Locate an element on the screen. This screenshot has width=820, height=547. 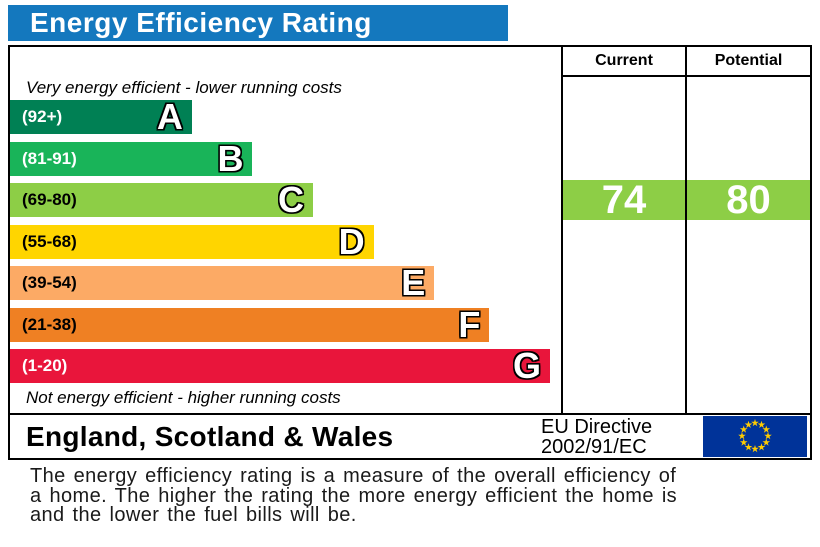
band-bar-c: (69-80) C is located at coordinates (162, 199).